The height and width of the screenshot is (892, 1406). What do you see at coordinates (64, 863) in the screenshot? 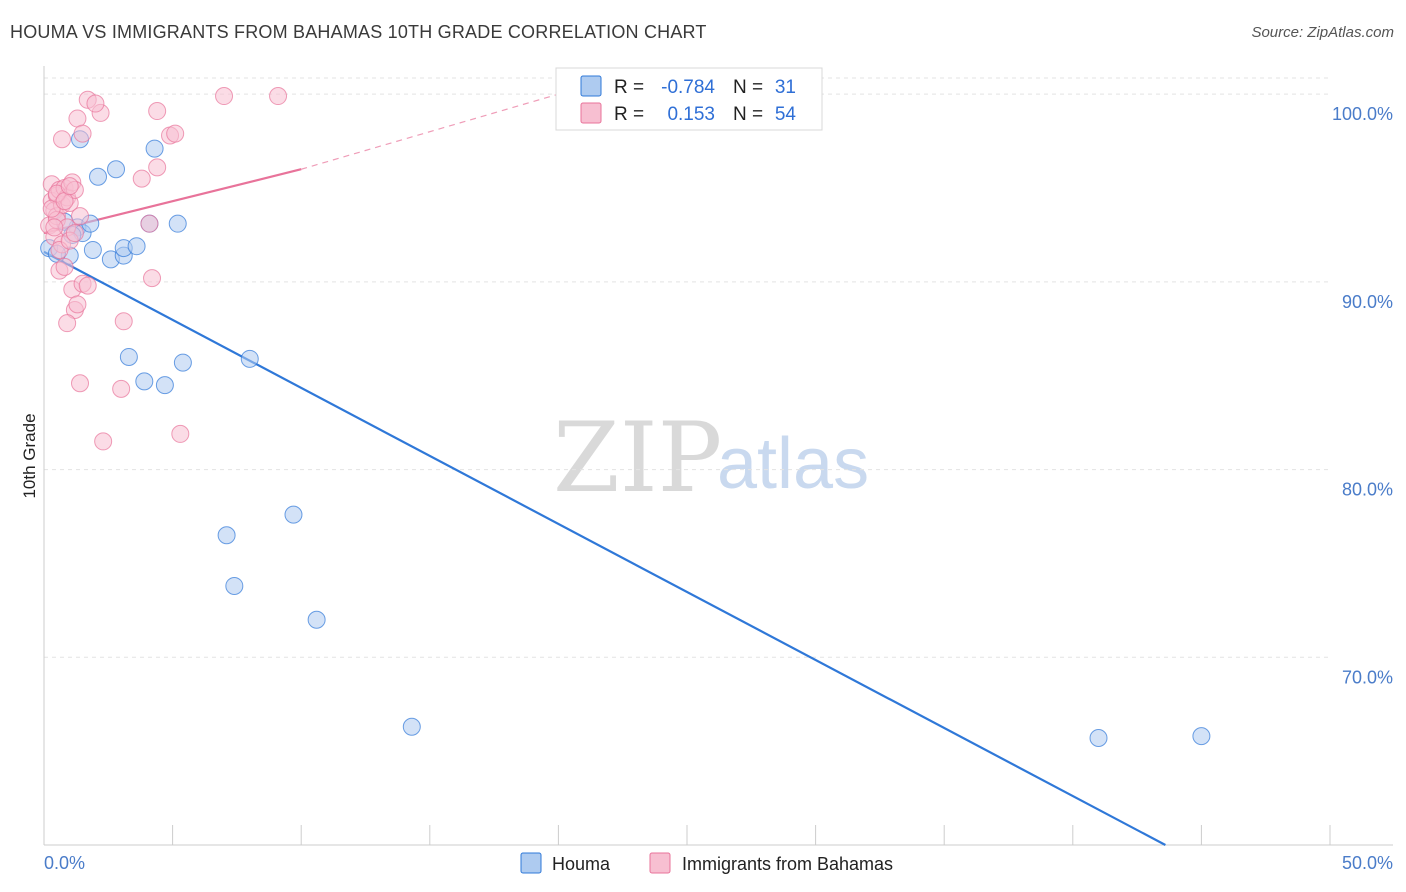
I see `x-tick-label-start: 0.0%` at bounding box center [64, 863].